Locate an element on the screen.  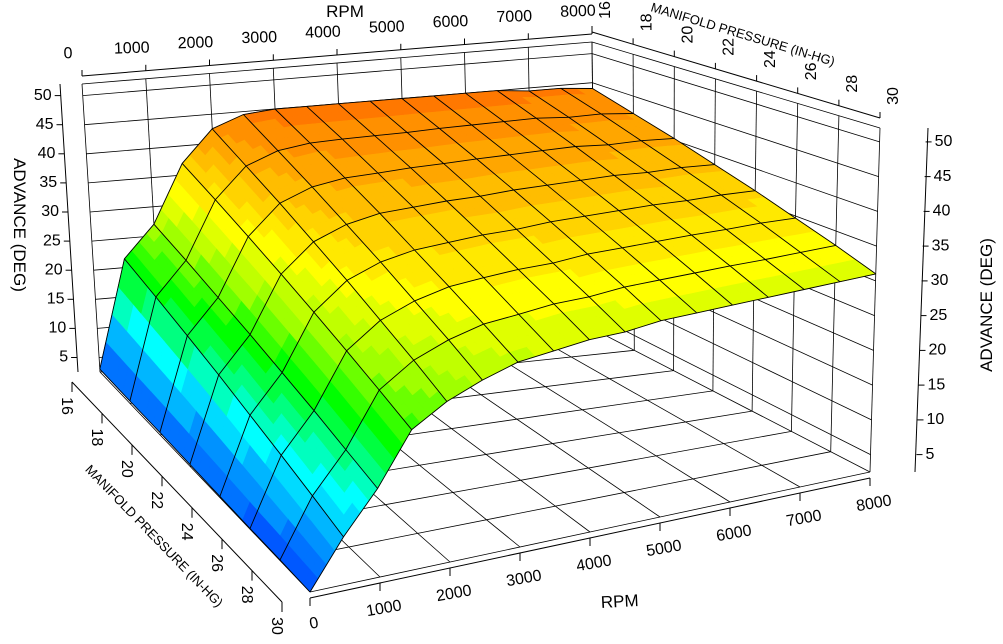
front-map-tick-label: 20 is located at coordinates (126, 469).